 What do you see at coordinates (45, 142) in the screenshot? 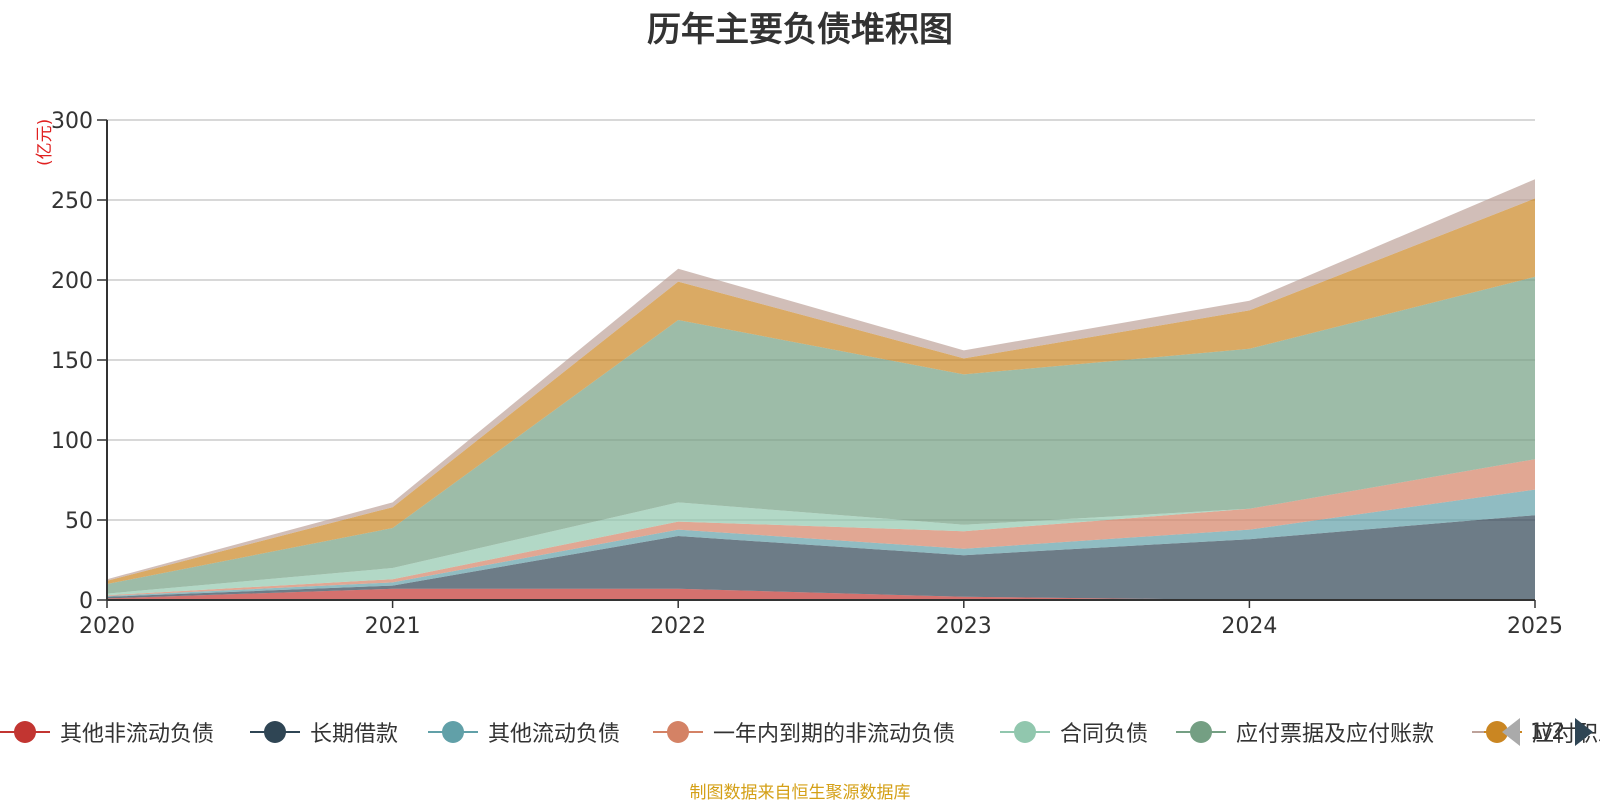
I see `y-axis-unit-label: (亿元)` at bounding box center [45, 142].